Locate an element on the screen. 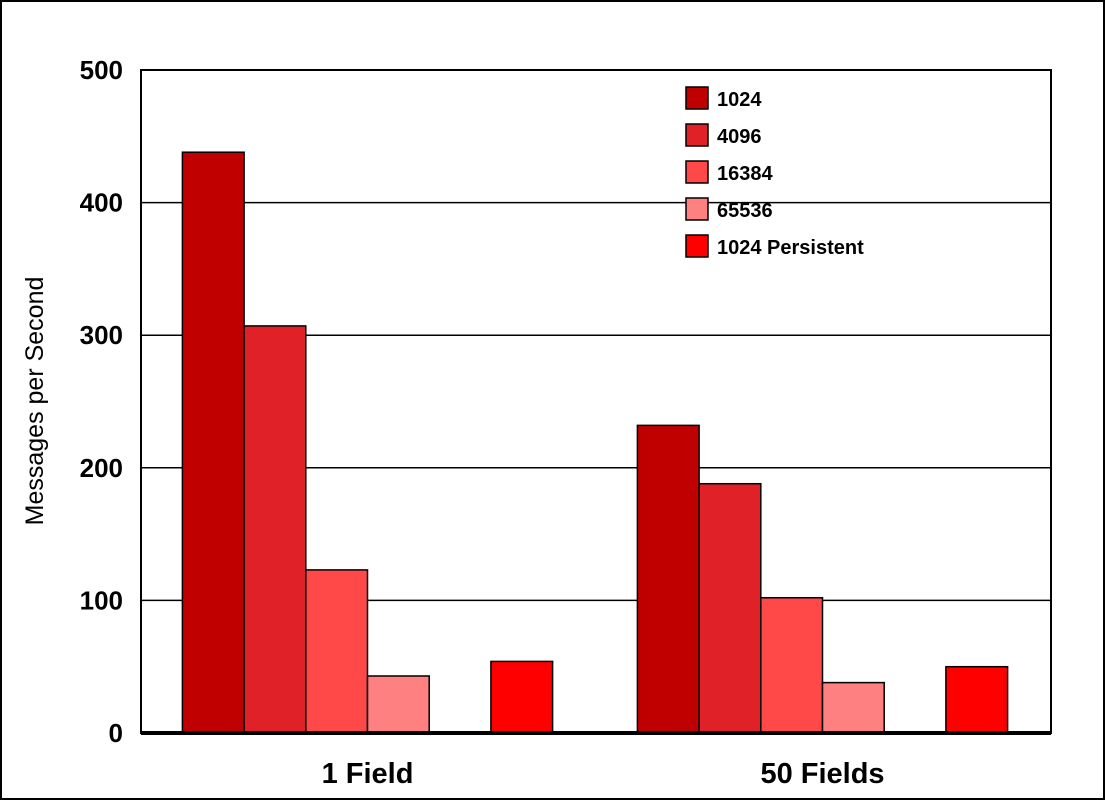 This screenshot has width=1105, height=805. legend-label: 1024 Persistent is located at coordinates (790, 248).